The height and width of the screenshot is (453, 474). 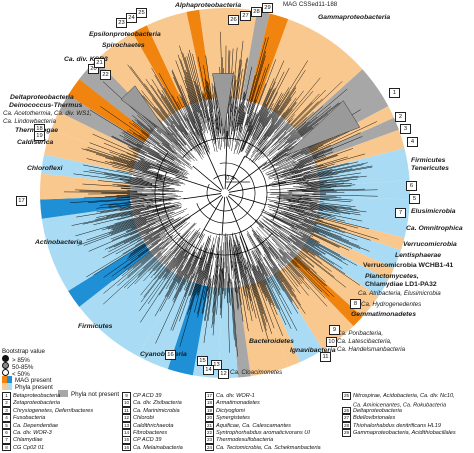 I want to click on clade-number-box: 3, so click(x=405, y=129).